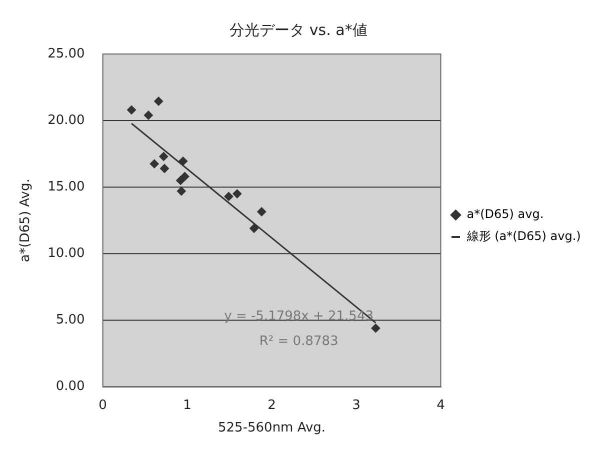 This screenshot has height=452, width=597. I want to click on annotation: R² = 0.8783, so click(298, 342).